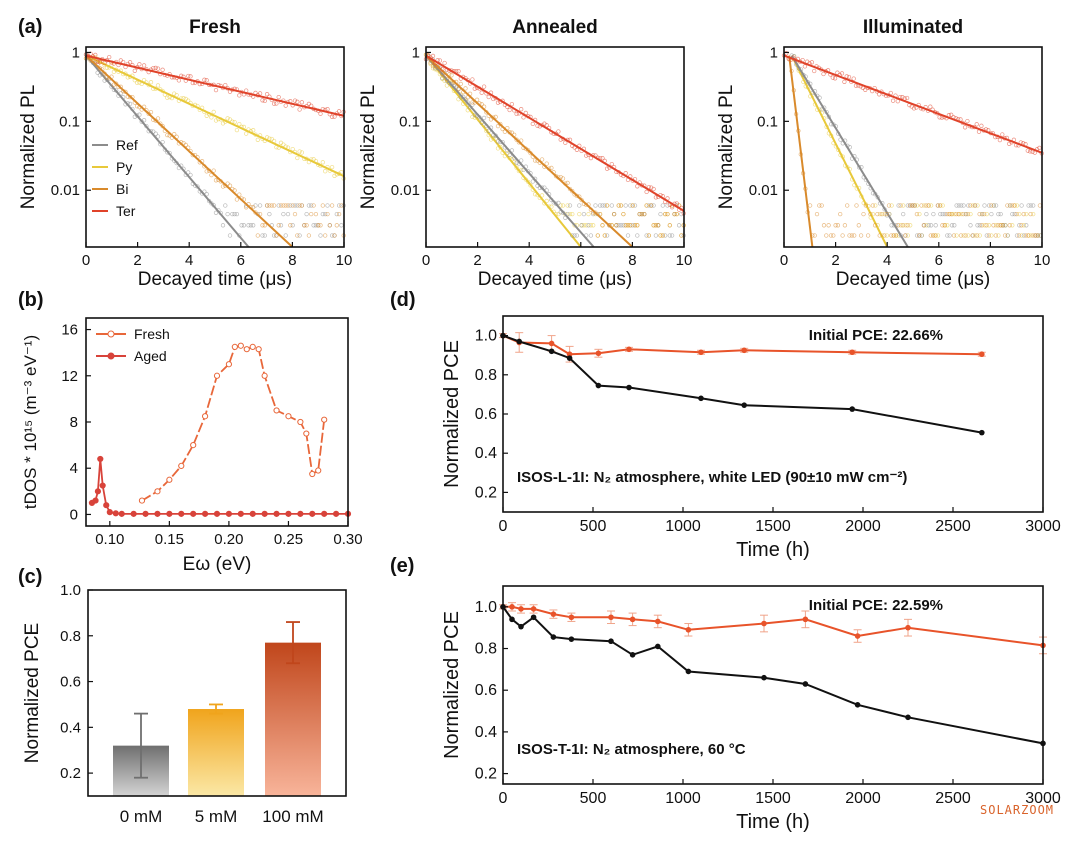 This screenshot has width=1080, height=845. What do you see at coordinates (70, 773) in the screenshot?
I see `y-tick-label: 0.2` at bounding box center [70, 773].